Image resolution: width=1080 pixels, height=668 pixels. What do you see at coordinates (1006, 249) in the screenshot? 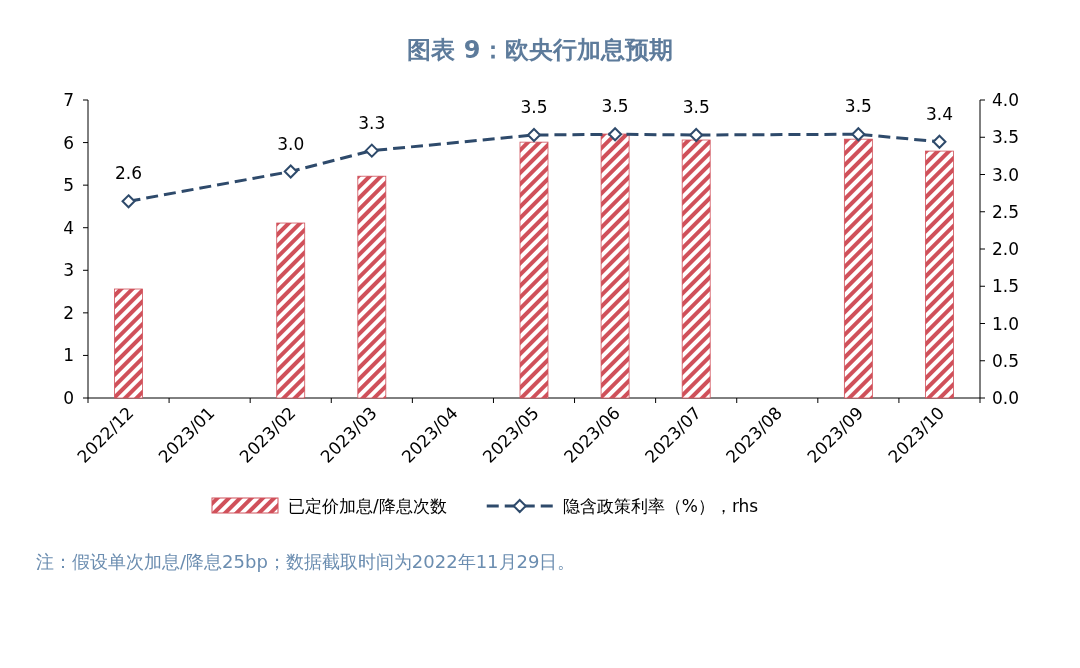
I see `y2-tick-label: 2.0` at bounding box center [1006, 249].